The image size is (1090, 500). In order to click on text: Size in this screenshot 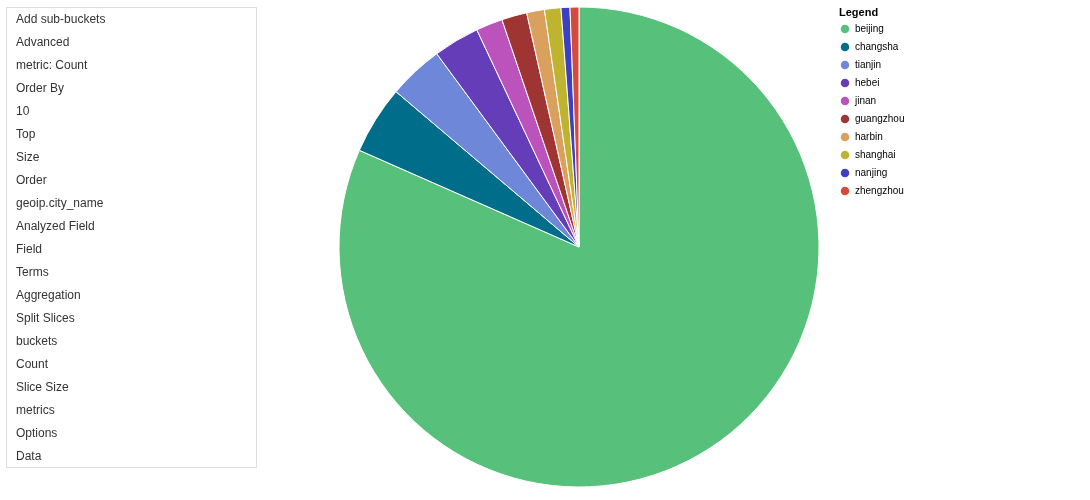, I will do `click(28, 156)`.